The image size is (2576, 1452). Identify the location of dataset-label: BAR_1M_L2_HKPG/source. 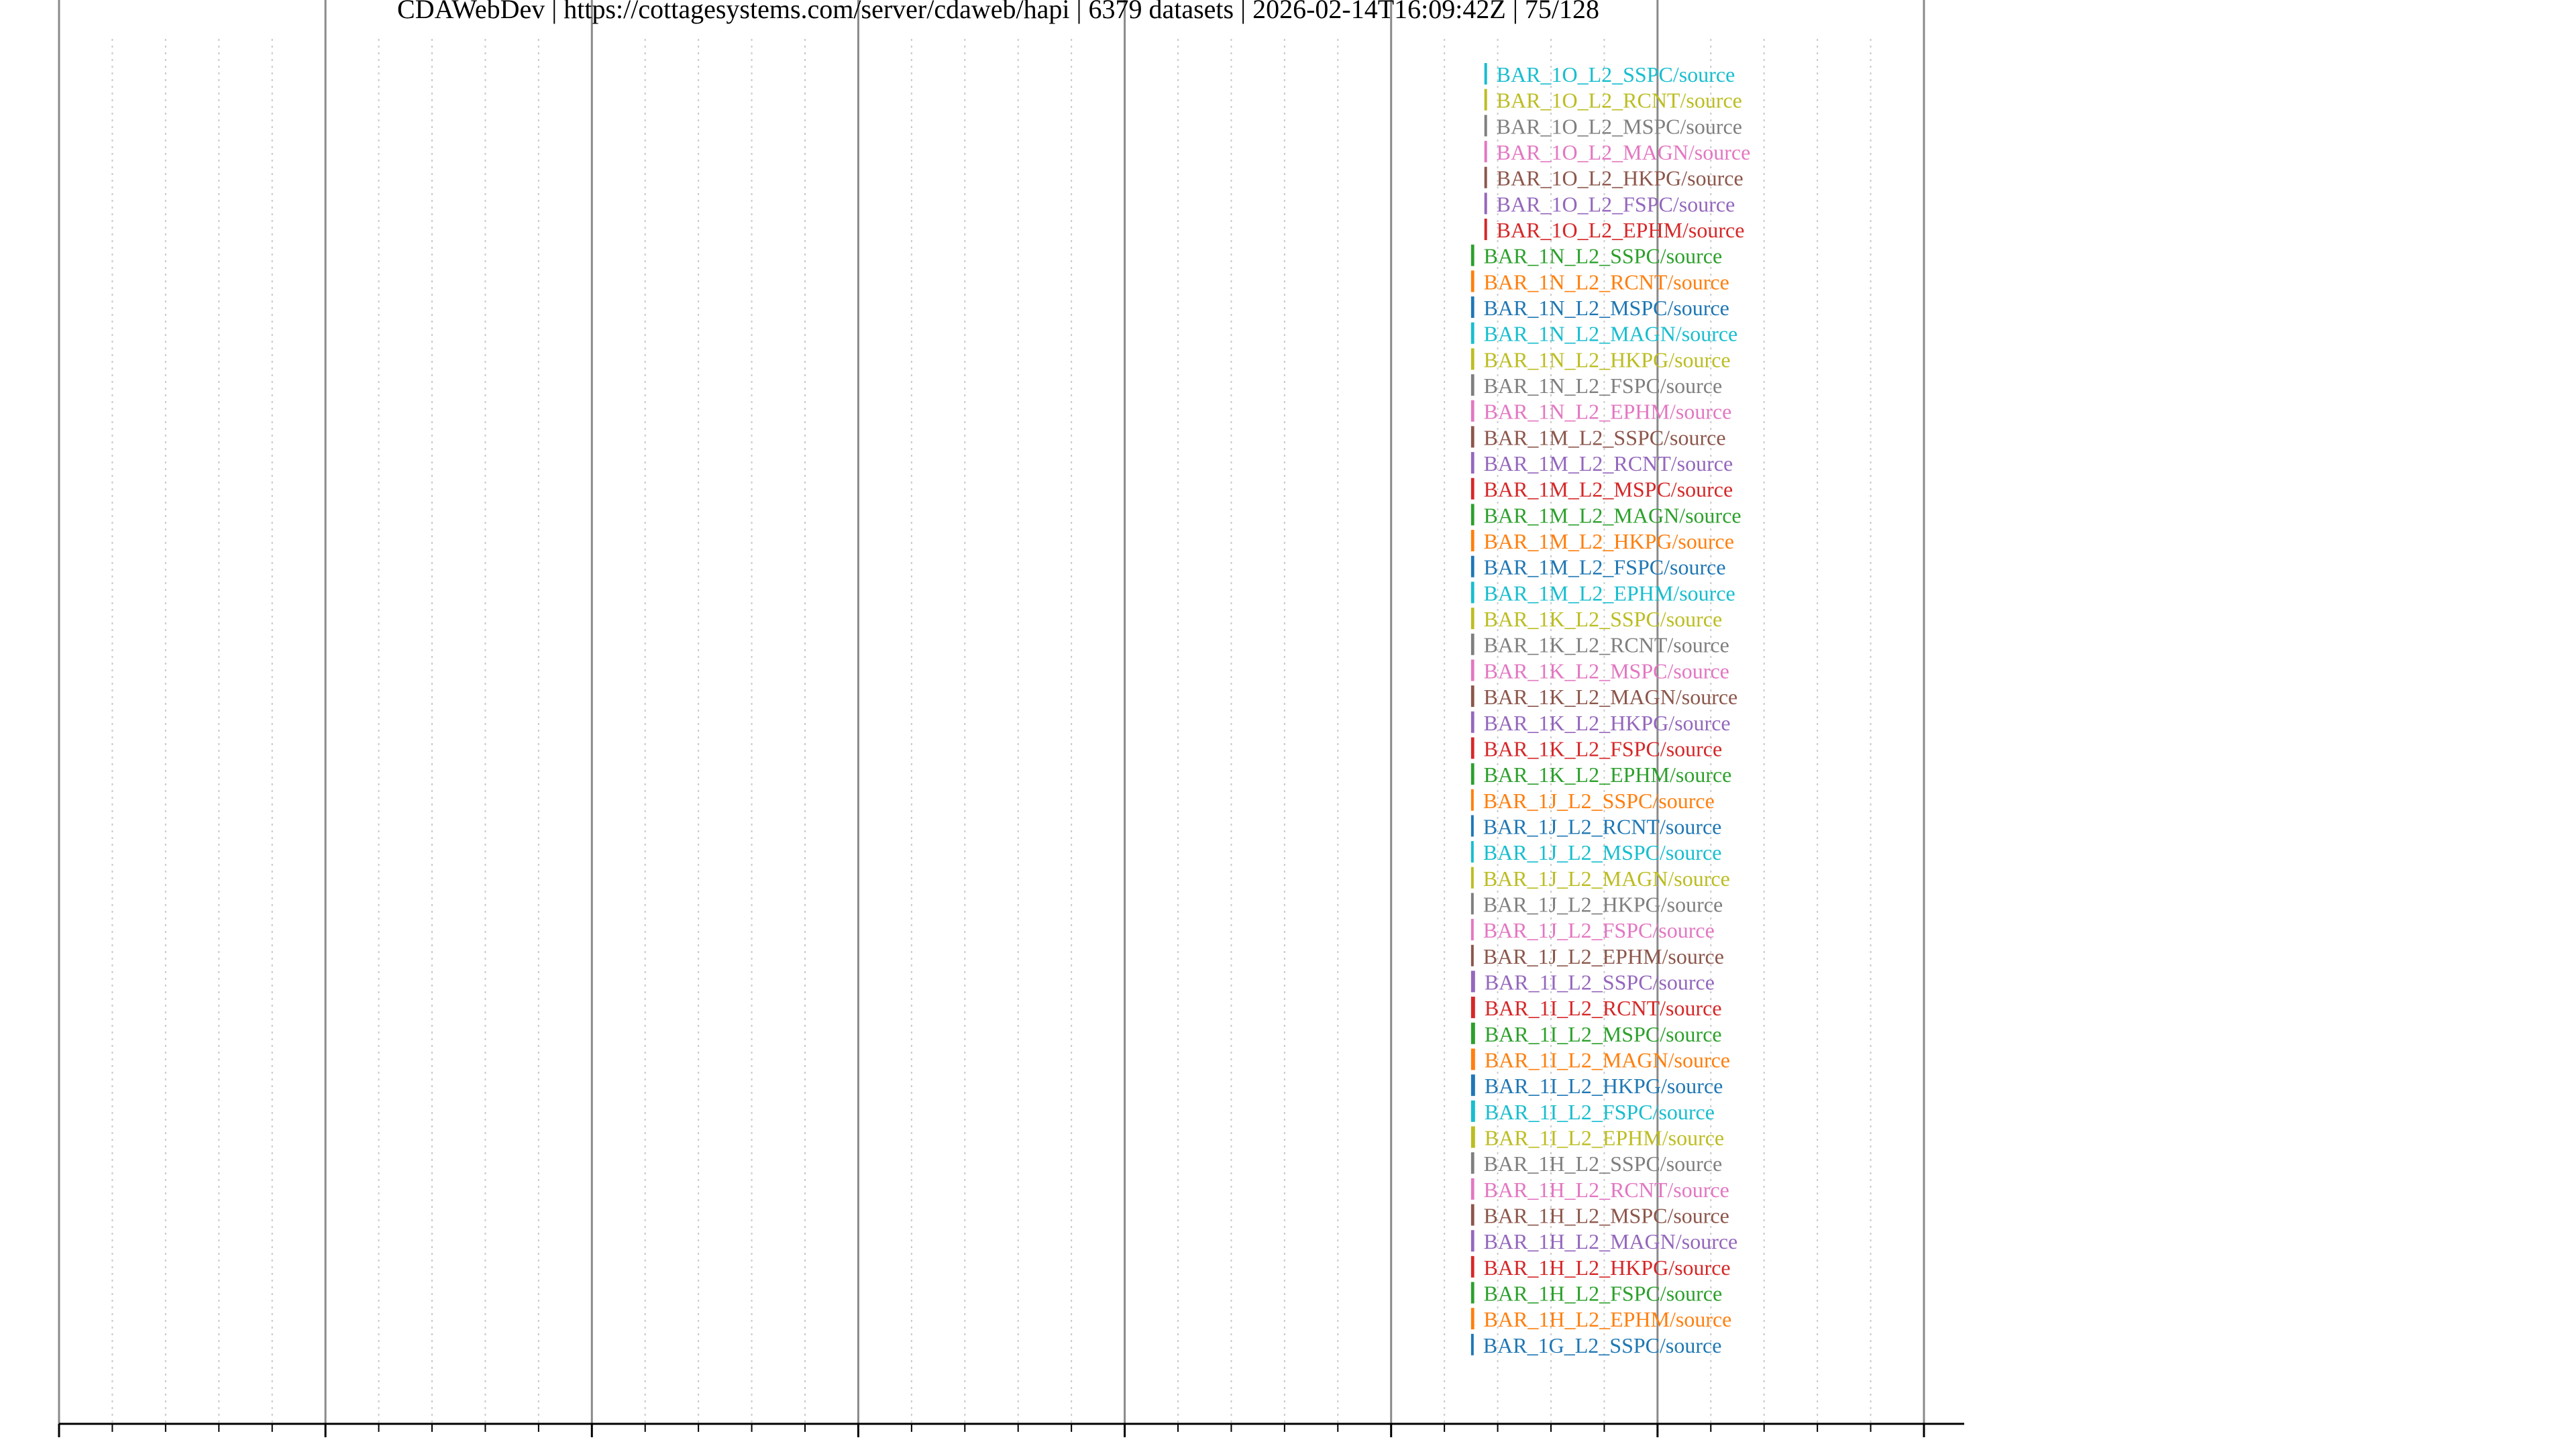
(1609, 541).